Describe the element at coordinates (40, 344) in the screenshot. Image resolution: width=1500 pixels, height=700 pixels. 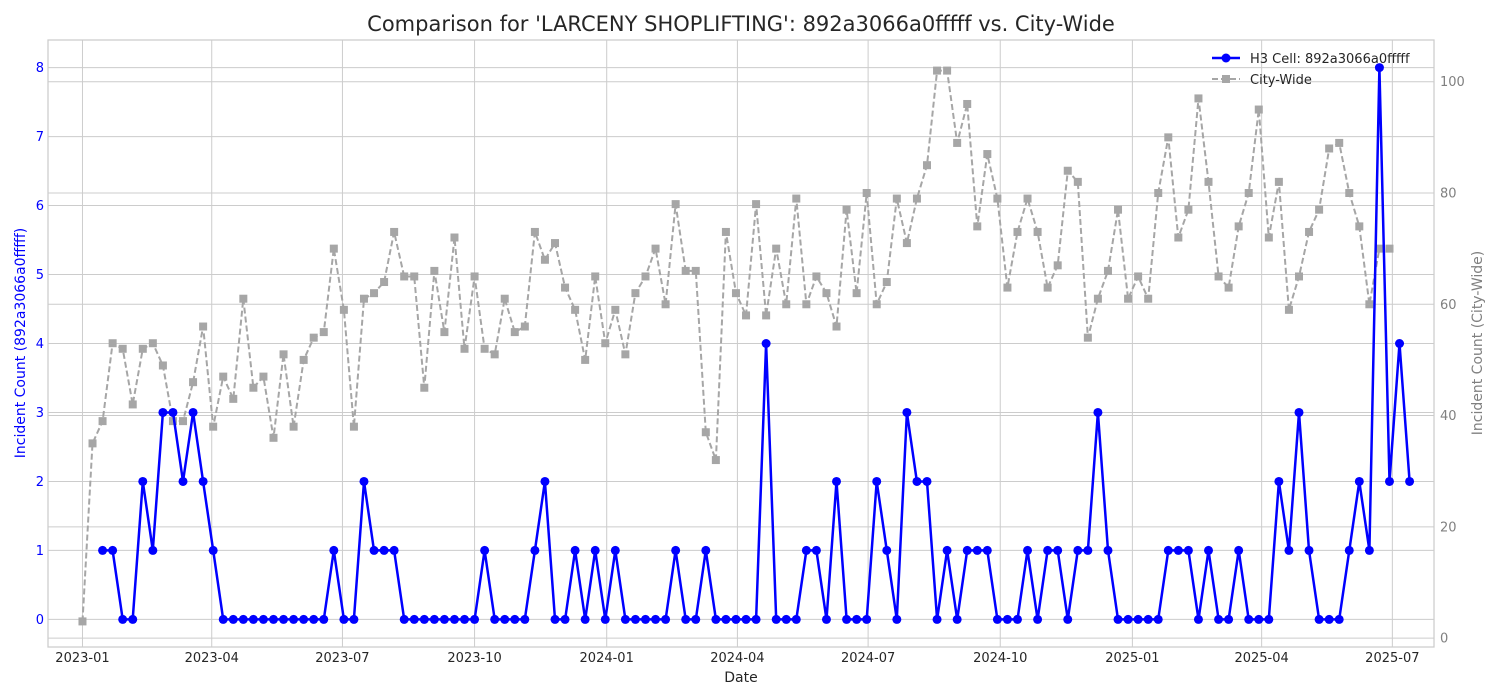
I see `y-left-tick-label: 4` at that location.